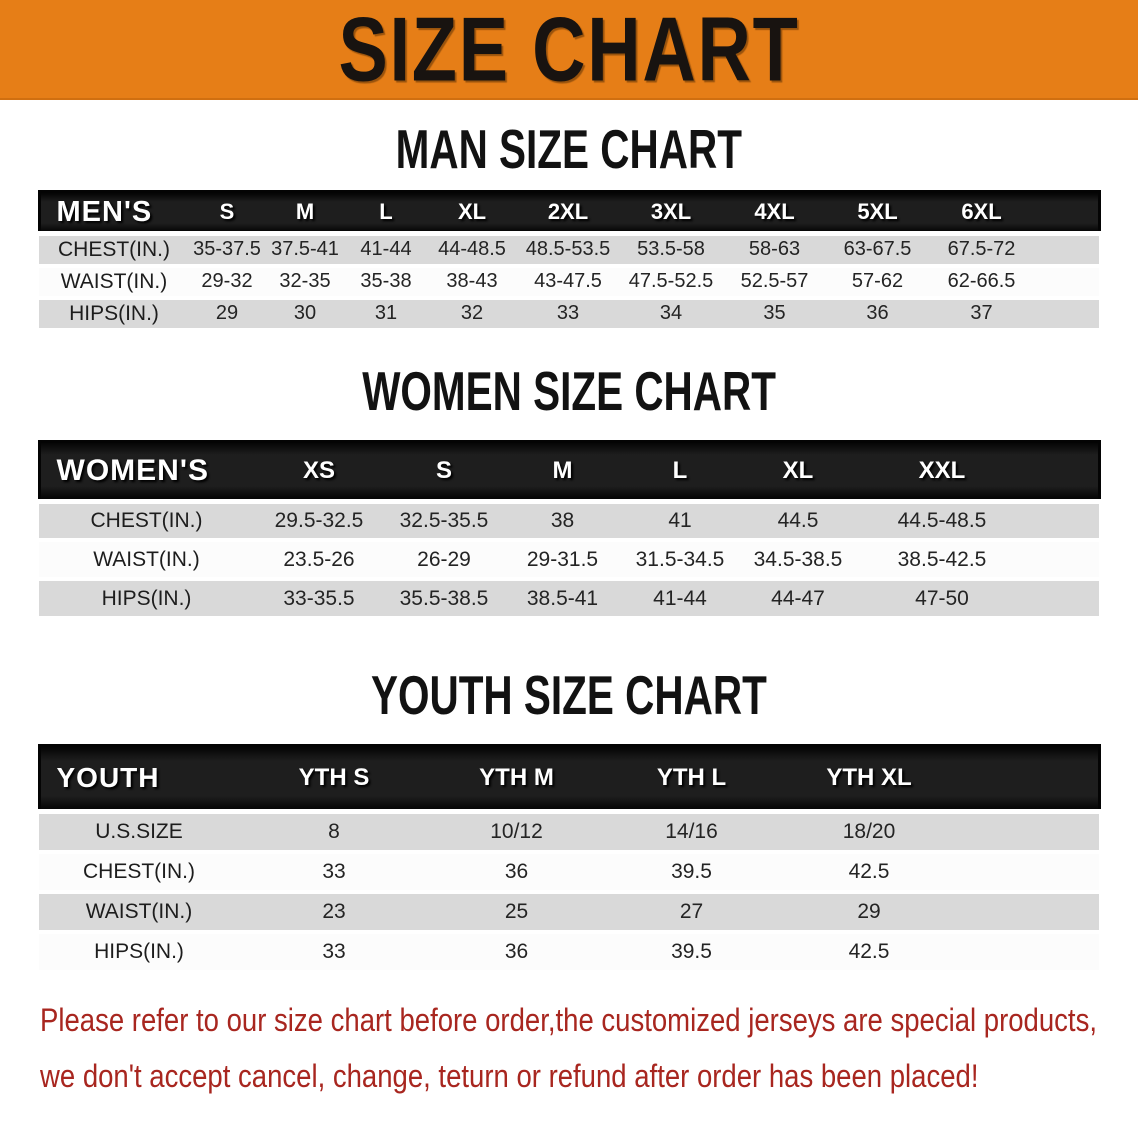 The height and width of the screenshot is (1132, 1138). What do you see at coordinates (386, 282) in the screenshot?
I see `measurement-value: 35-38` at bounding box center [386, 282].